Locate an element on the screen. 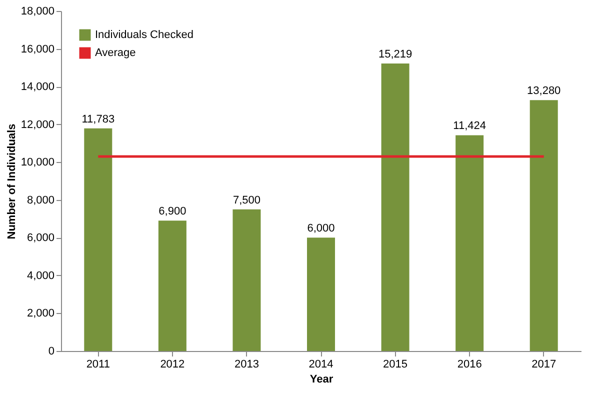  data-label: 6,000 is located at coordinates (321, 228).